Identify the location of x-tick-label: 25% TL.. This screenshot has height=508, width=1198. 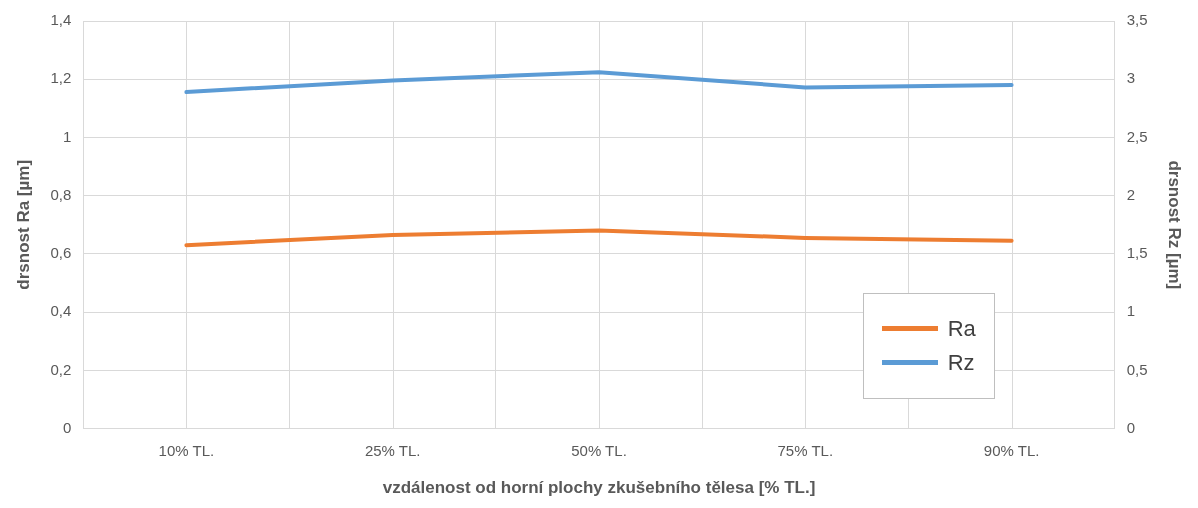
(392, 450).